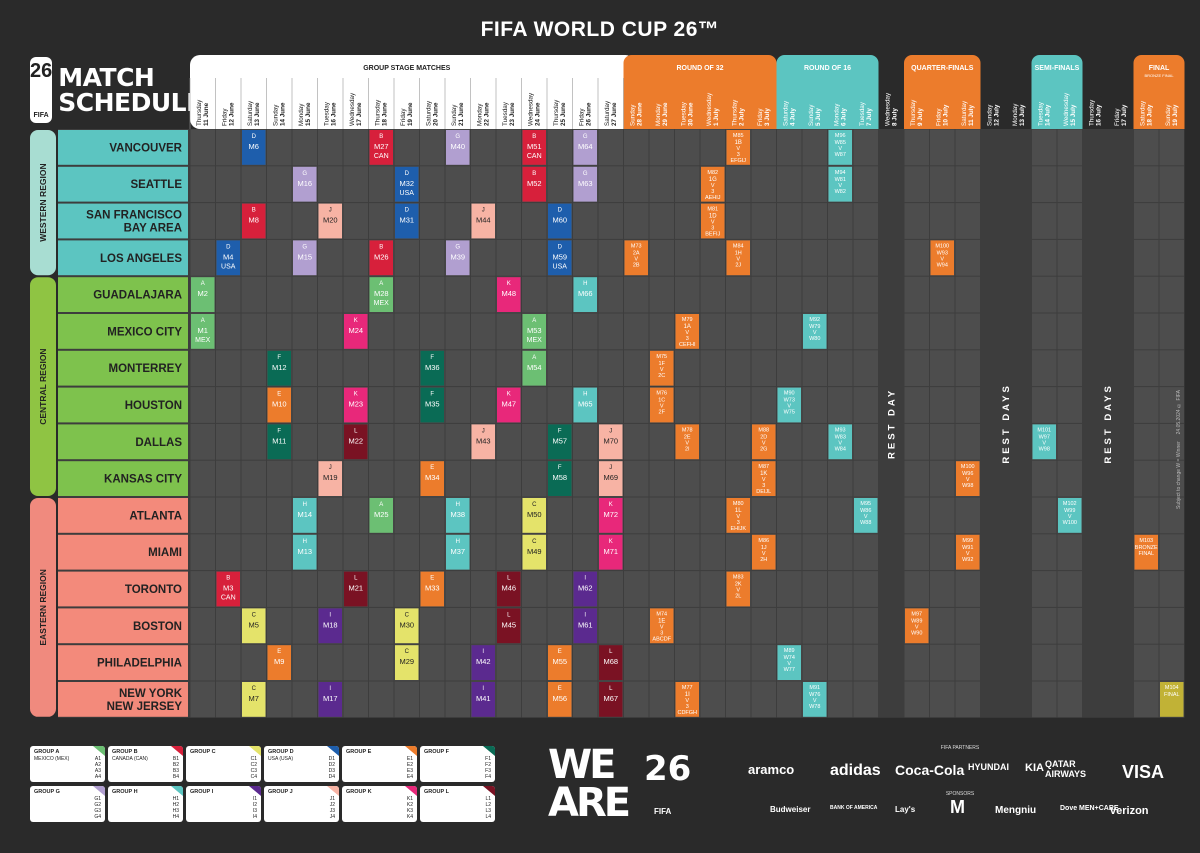 The image size is (1200, 853). I want to click on date-note-text: 24.05.2024 © FIFA, so click(1179, 412).